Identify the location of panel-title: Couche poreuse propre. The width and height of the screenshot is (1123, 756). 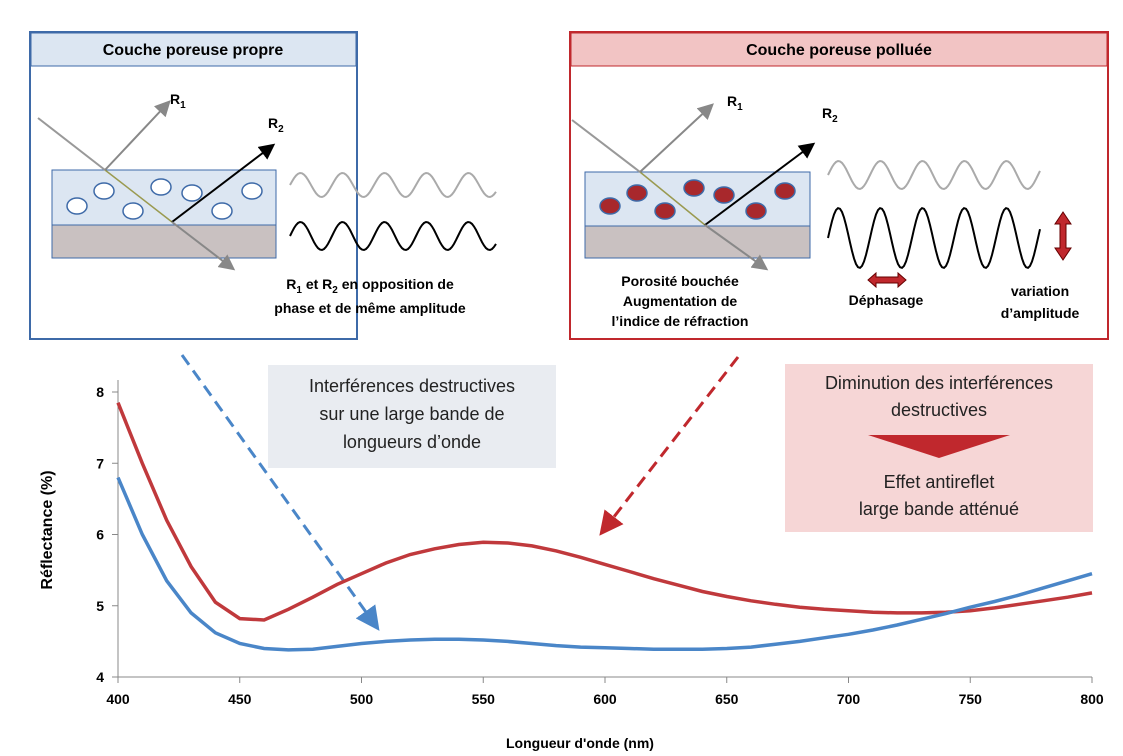
(193, 50).